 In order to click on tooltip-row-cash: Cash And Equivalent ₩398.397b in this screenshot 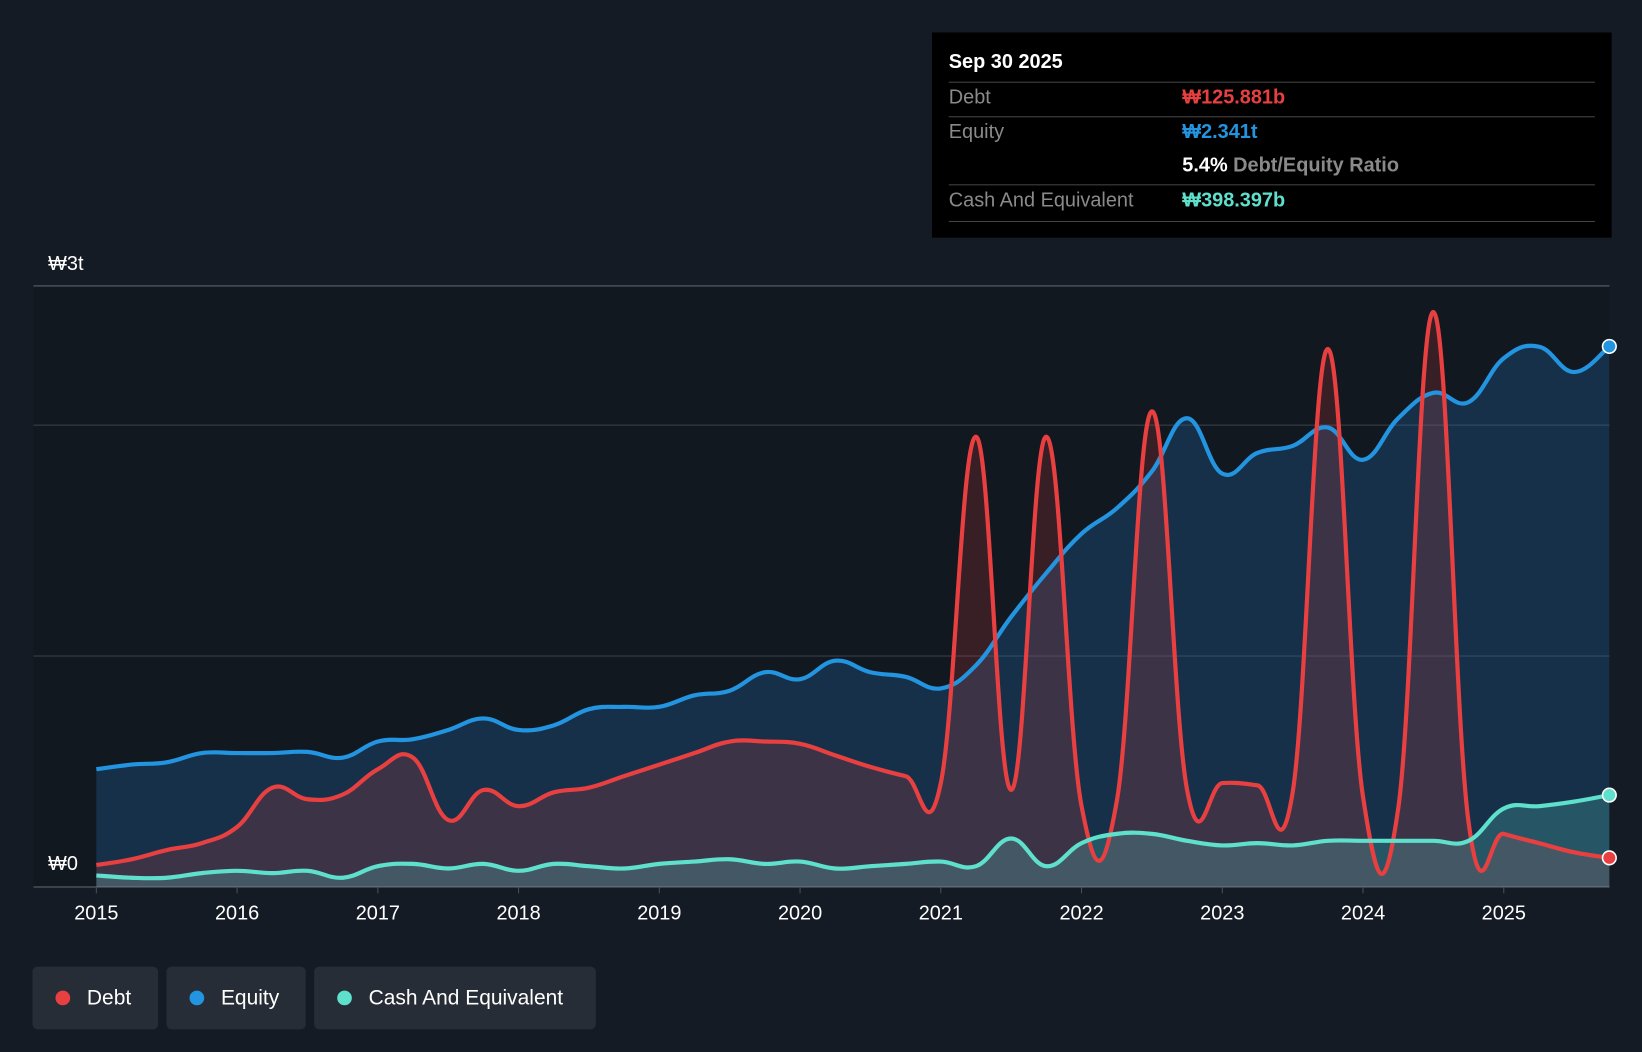, I will do `click(1271, 201)`.